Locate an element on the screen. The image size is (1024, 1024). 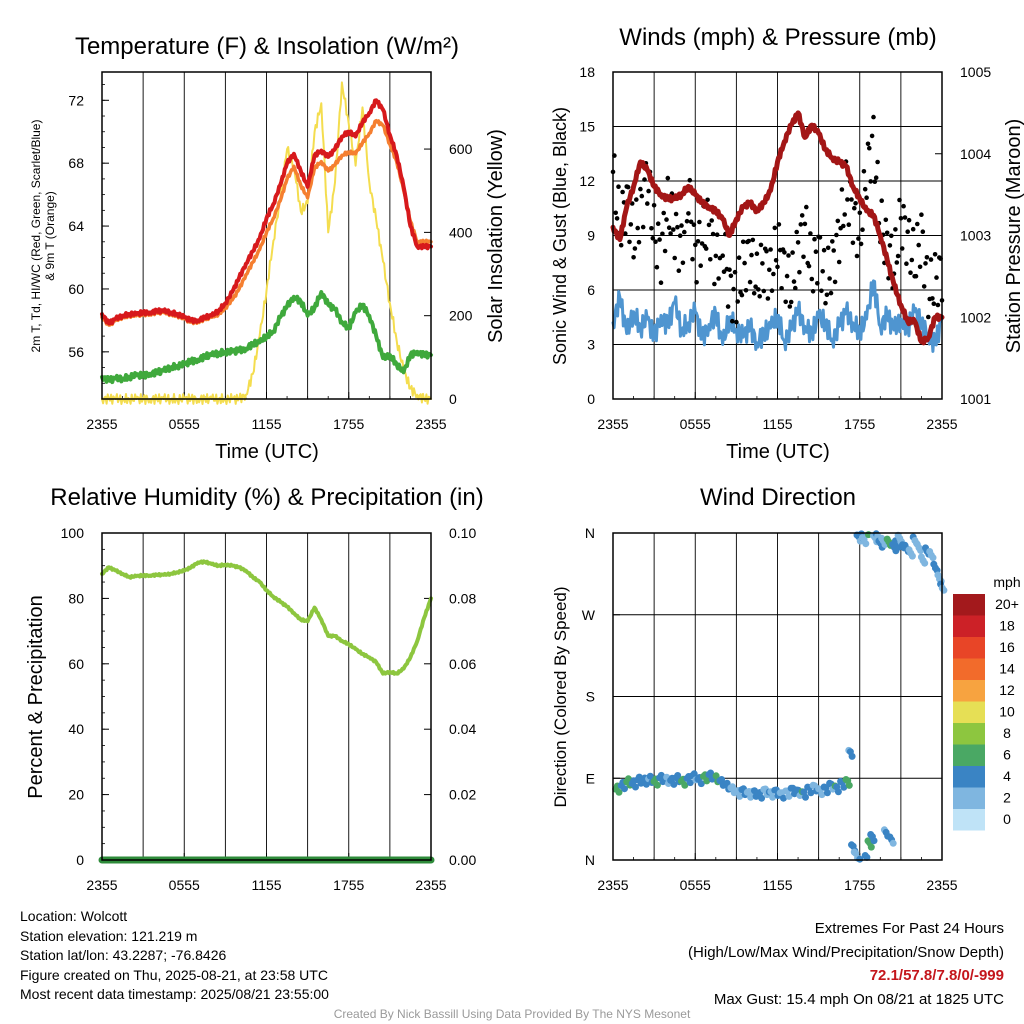
temp-ylabel-line2: & 9m T (Orange) is located at coordinates (50, 236).